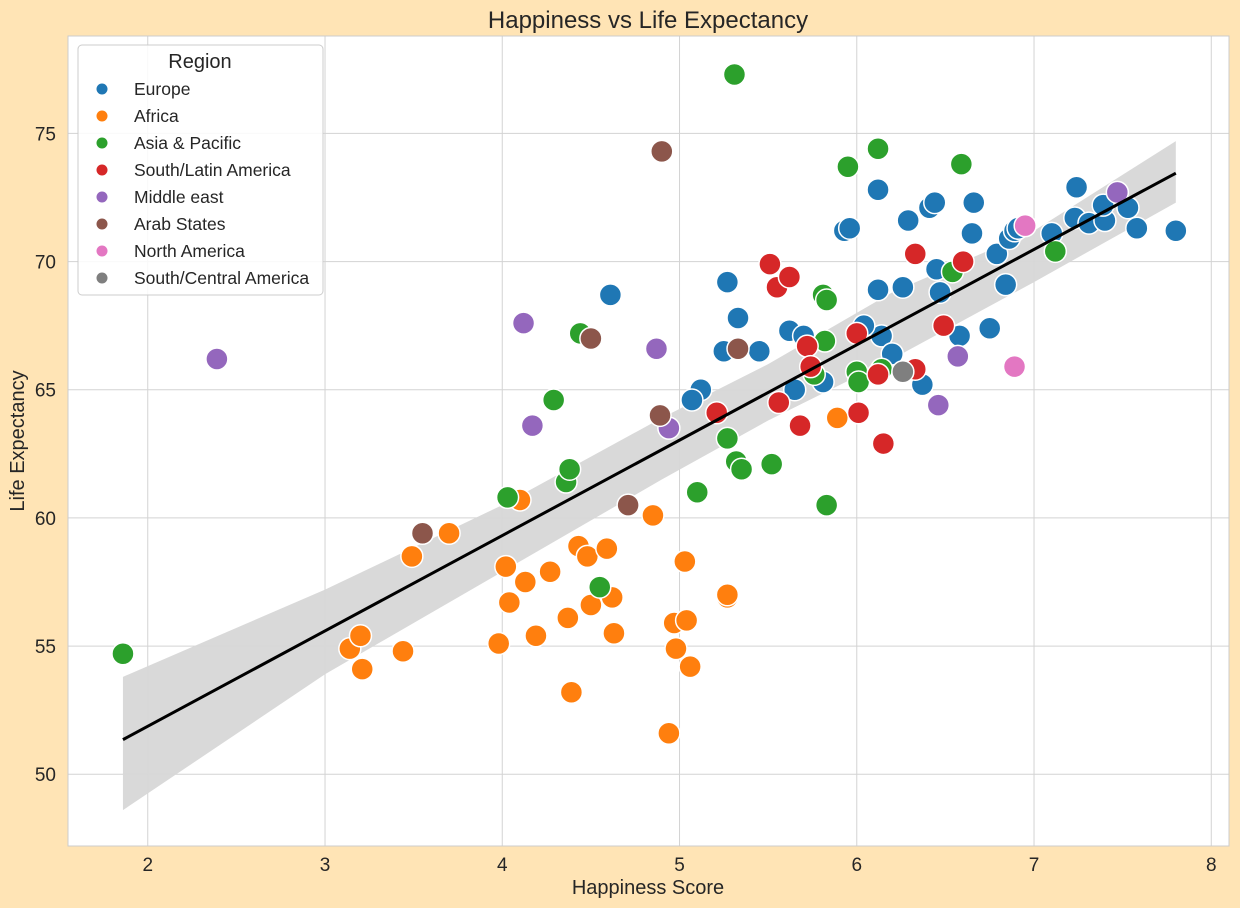 This screenshot has width=1240, height=908. I want to click on chart-title: Happiness vs Life Expectancy, so click(648, 20).